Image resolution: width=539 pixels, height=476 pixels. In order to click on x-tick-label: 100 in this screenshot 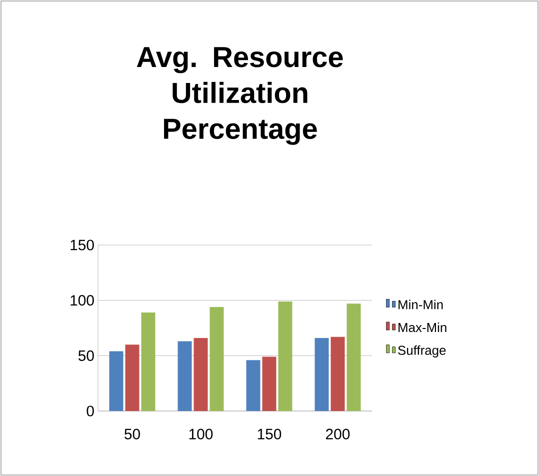, I will do `click(201, 434)`.